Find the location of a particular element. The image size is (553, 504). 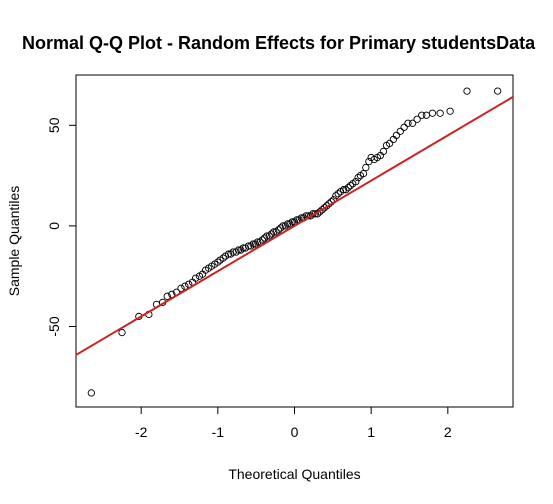

y-axis: -50 0 50 is located at coordinates (61, 227).